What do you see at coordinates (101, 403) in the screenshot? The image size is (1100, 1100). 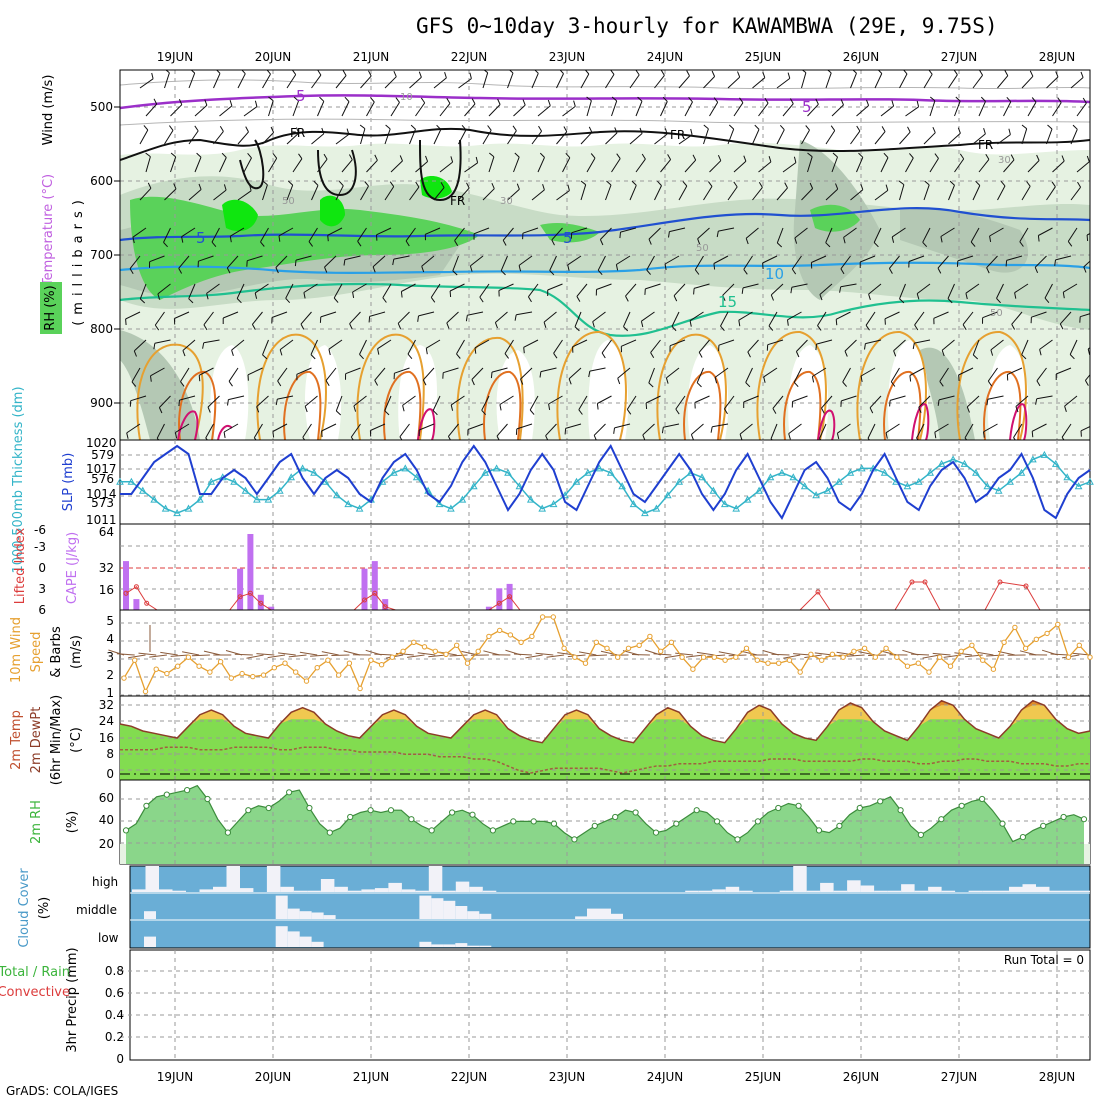 I see `pressure-tick: 900` at bounding box center [101, 403].